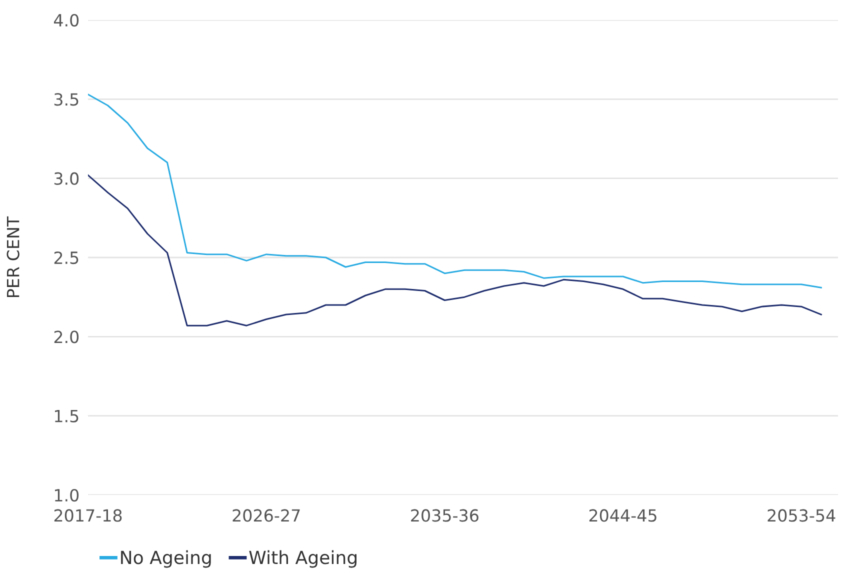 Image resolution: width=846 pixels, height=584 pixels. What do you see at coordinates (166, 559) in the screenshot?
I see `legend-label: No Ageing` at bounding box center [166, 559].